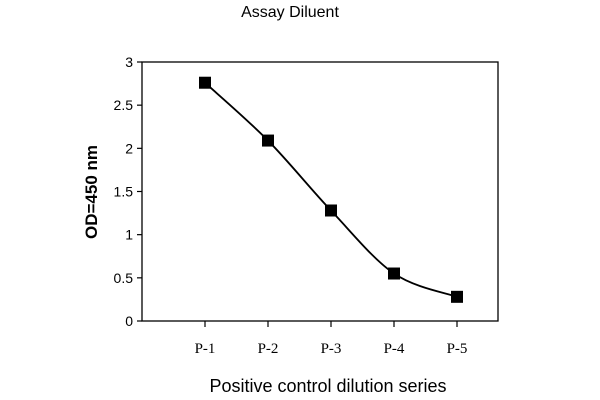 This screenshot has width=600, height=400. I want to click on y-tick-label: 1.5, so click(124, 192).